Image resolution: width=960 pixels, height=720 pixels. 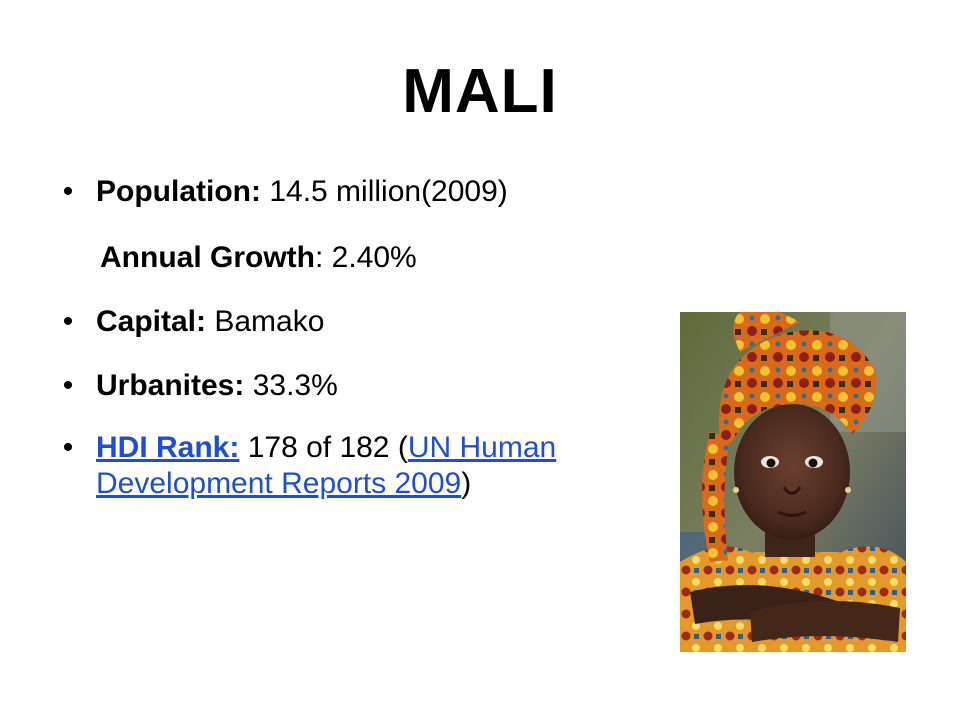 What do you see at coordinates (323, 447) in the screenshot?
I see `hdi-rank-value: 178 of 182 (` at bounding box center [323, 447].